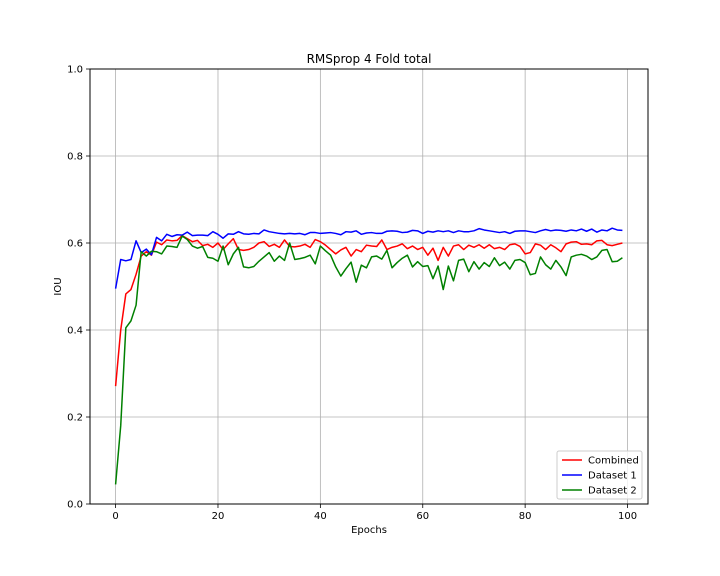 This screenshot has width=720, height=576. I want to click on y-tick-label: 0.0, so click(75, 505).